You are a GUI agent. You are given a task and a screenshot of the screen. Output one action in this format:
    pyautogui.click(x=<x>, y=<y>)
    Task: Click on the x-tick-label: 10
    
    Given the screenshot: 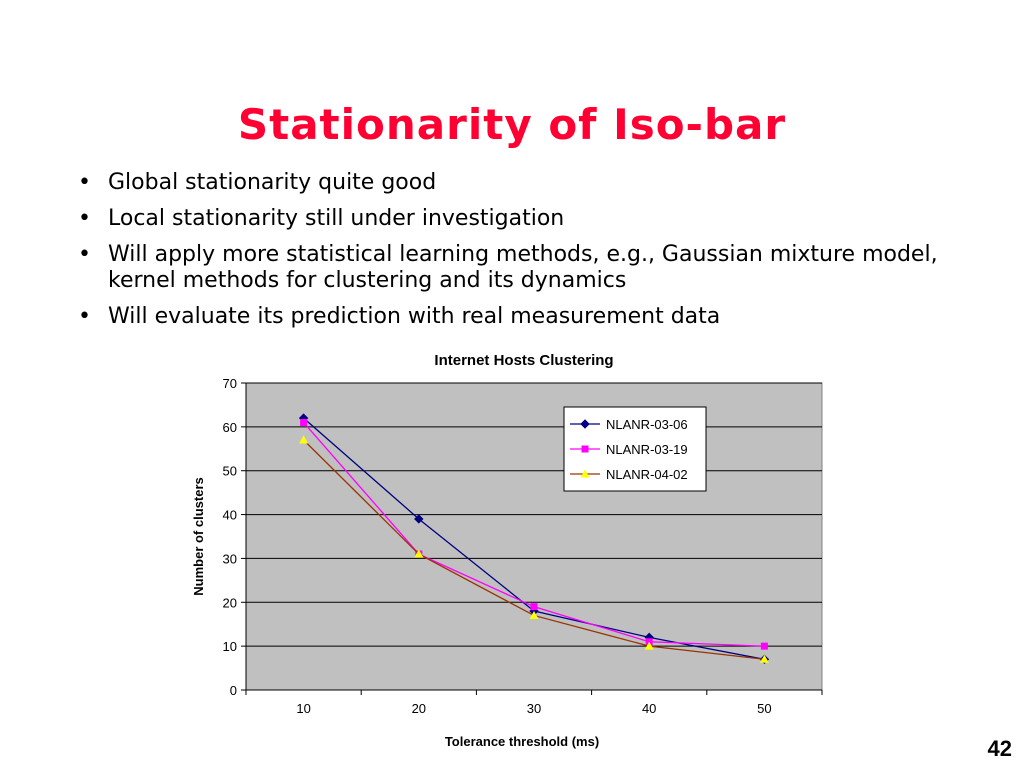 What is the action you would take?
    pyautogui.click(x=303, y=708)
    